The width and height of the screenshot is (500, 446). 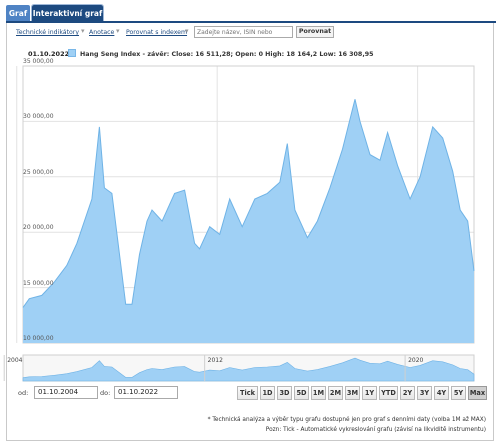 I want to click on compare-search-input, so click(x=243, y=32).